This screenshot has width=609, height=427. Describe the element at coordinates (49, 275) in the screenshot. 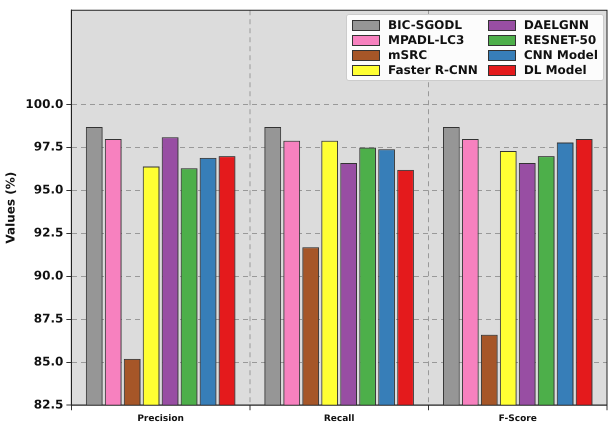

I see `y-tick-label: 90.0` at that location.